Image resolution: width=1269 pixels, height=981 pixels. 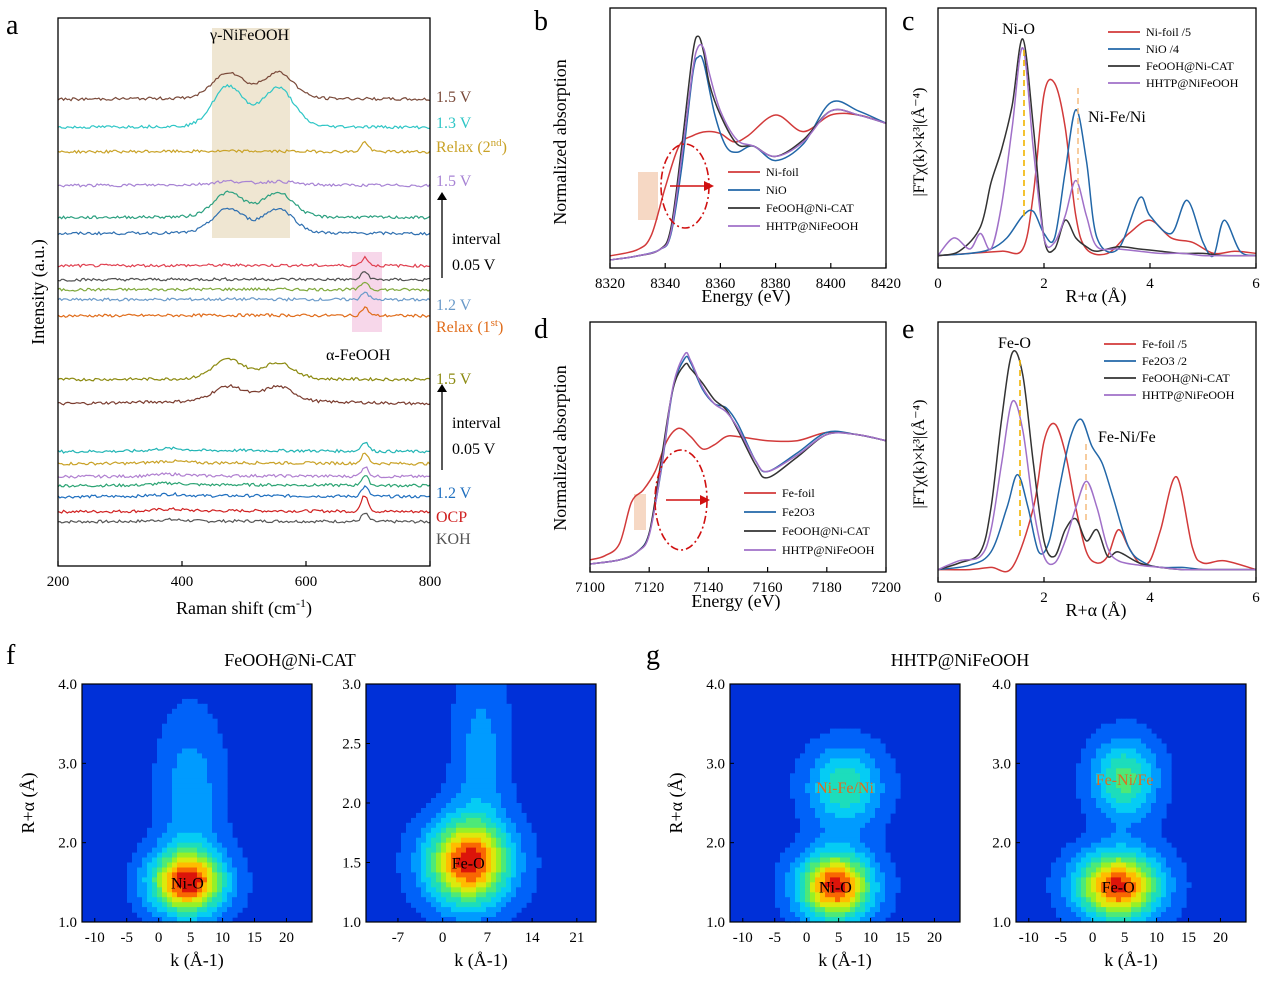 What do you see at coordinates (560, 447) in the screenshot?
I see `y-axis-label-d: Normalized absorption` at bounding box center [560, 447].